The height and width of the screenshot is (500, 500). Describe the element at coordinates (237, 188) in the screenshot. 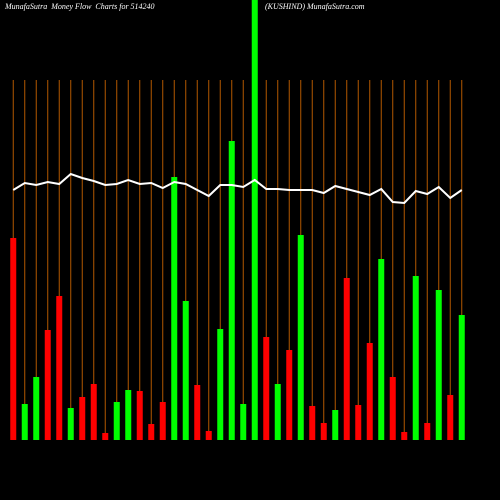

I see `money-flow-line` at that location.